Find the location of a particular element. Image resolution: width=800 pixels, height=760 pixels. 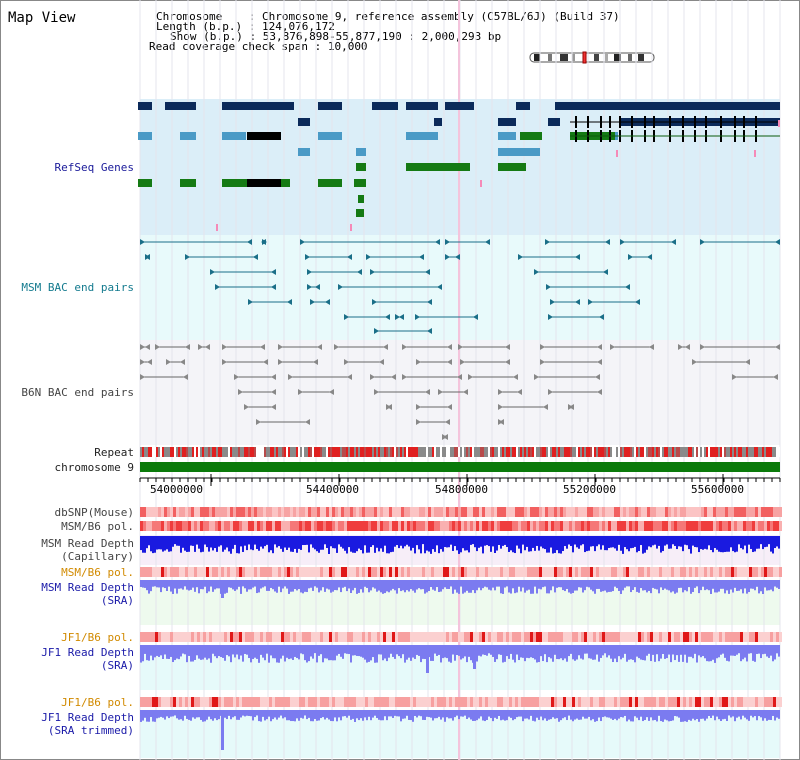

track-label-b6n-bac: B6N BAC end pairs is located at coordinates (77, 392).